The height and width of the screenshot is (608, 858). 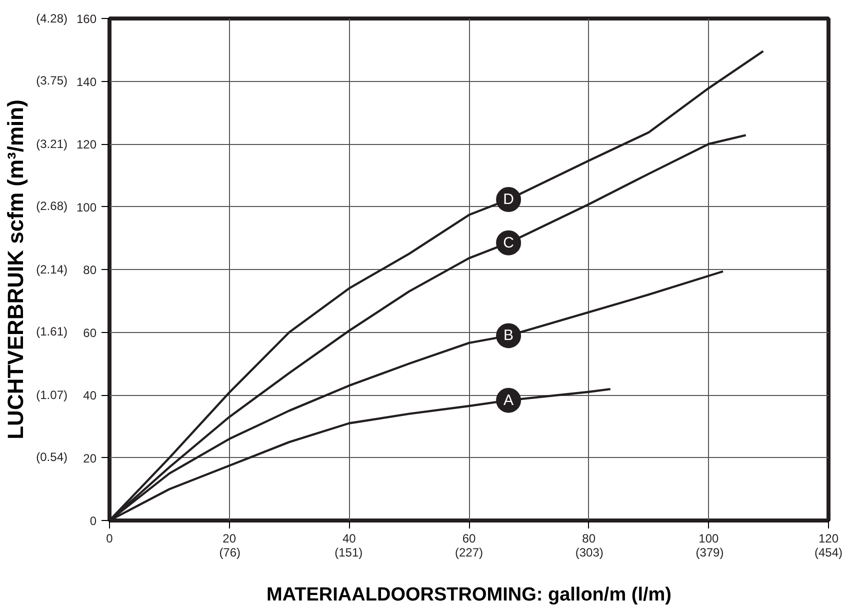 What do you see at coordinates (52, 331) in the screenshot?
I see `y2-tick-label: (1.61)` at bounding box center [52, 331].